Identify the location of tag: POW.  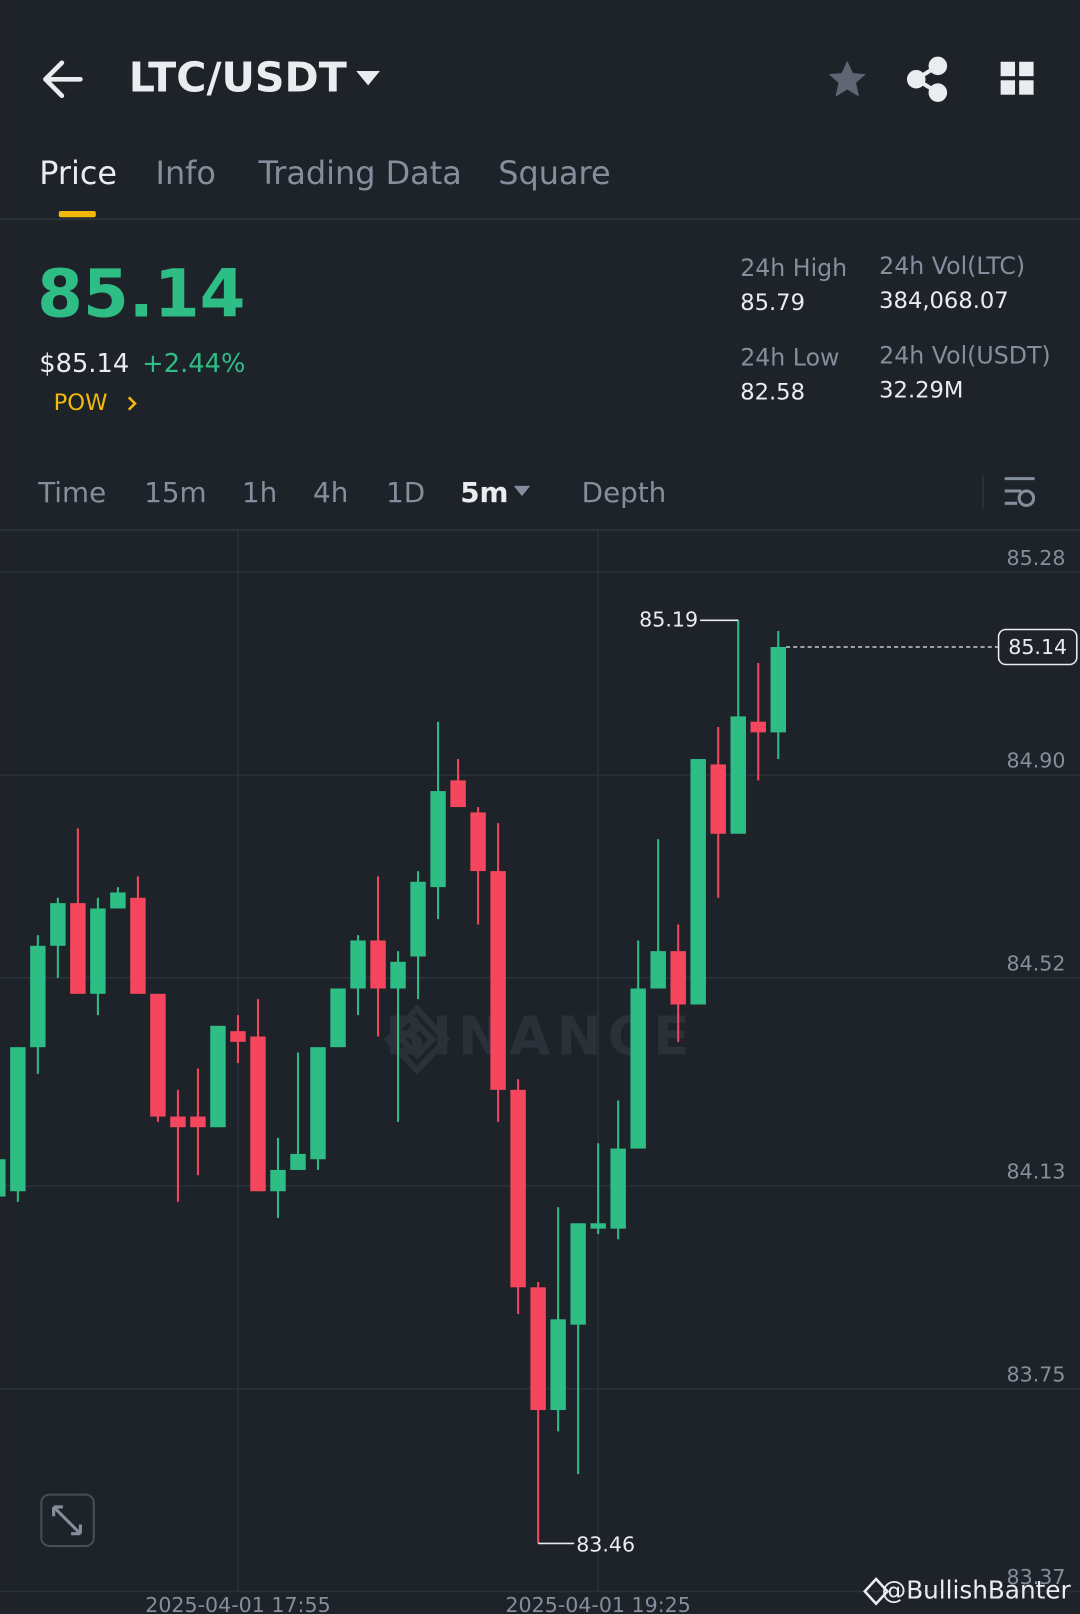
(81, 403).